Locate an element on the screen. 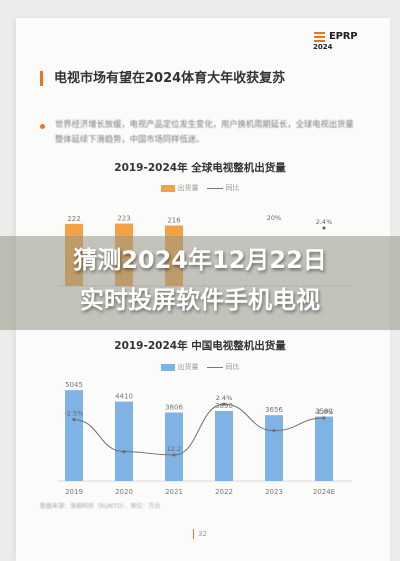 The height and width of the screenshot is (561, 400). bar-value-label: 5045 is located at coordinates (74, 385).